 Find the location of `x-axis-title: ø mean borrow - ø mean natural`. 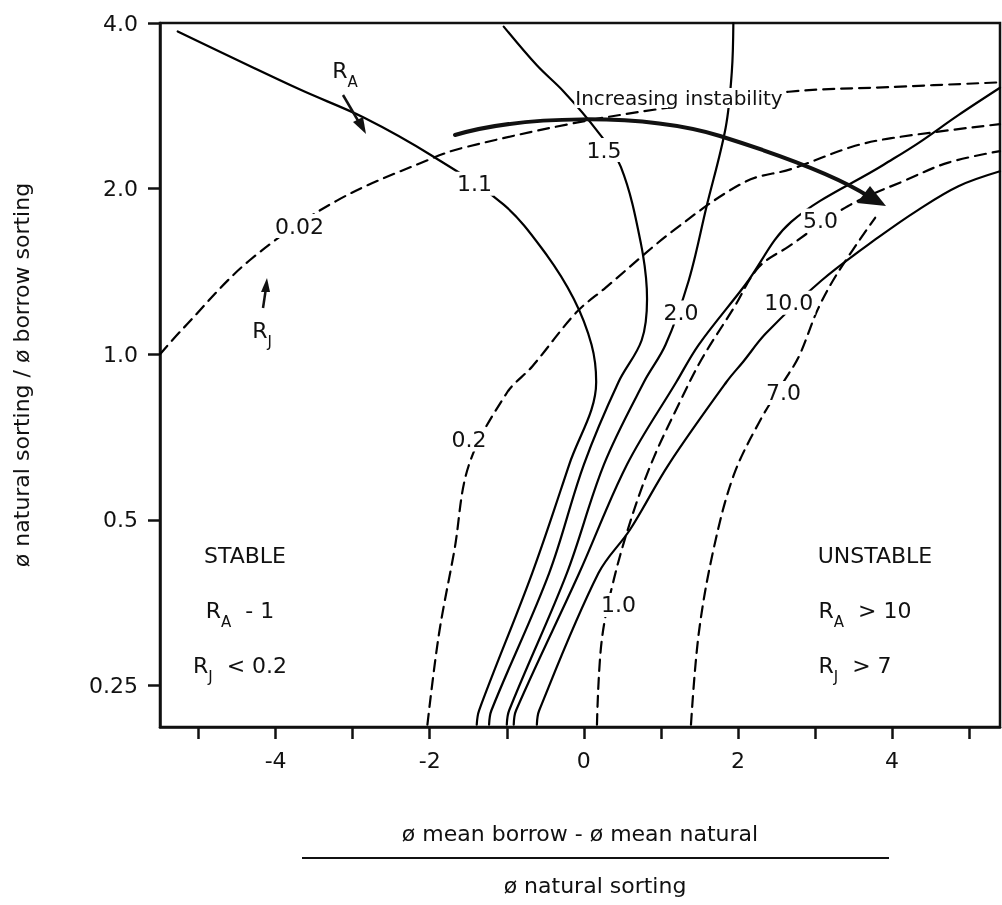

x-axis-title: ø mean borrow - ø mean natural is located at coordinates (580, 833).